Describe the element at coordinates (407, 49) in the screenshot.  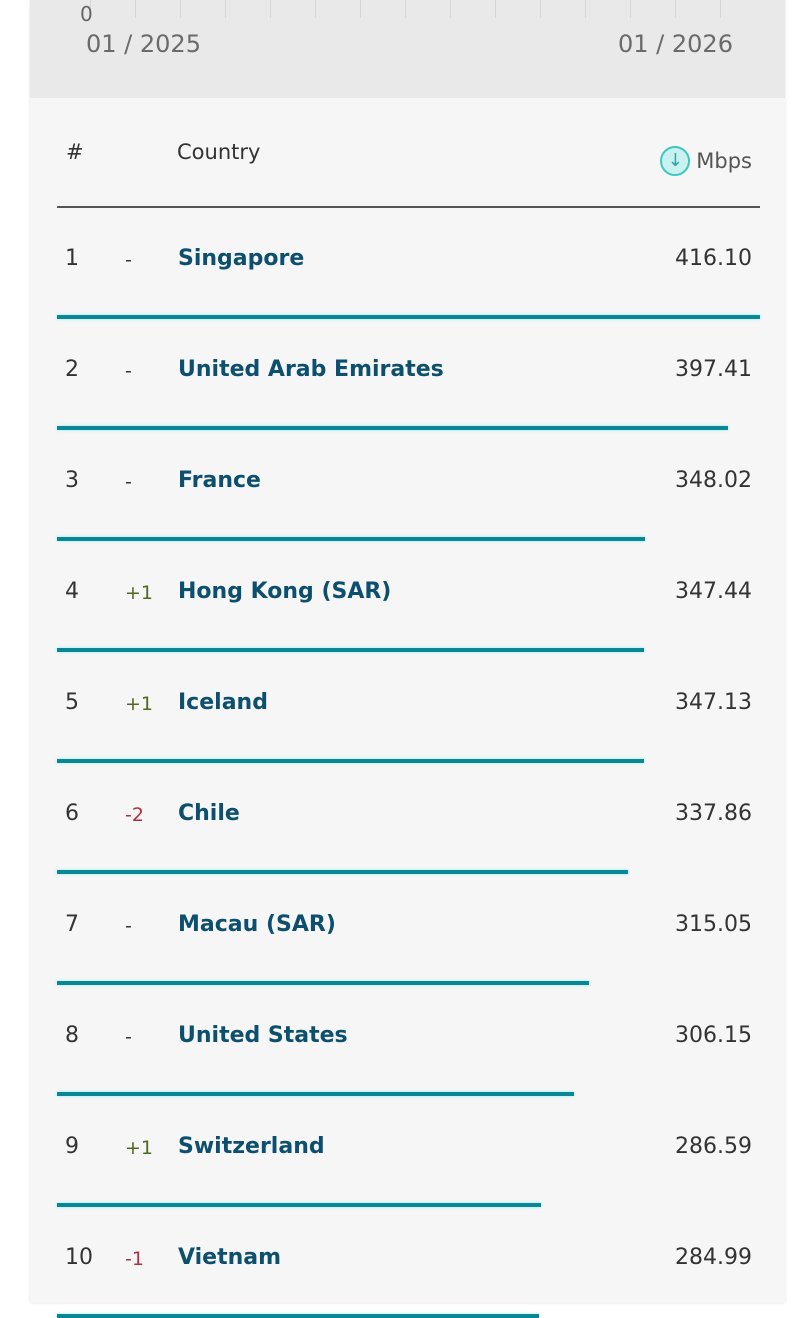
I see `trend-chart-area: 0 01 / 2025 01 / 2026` at that location.